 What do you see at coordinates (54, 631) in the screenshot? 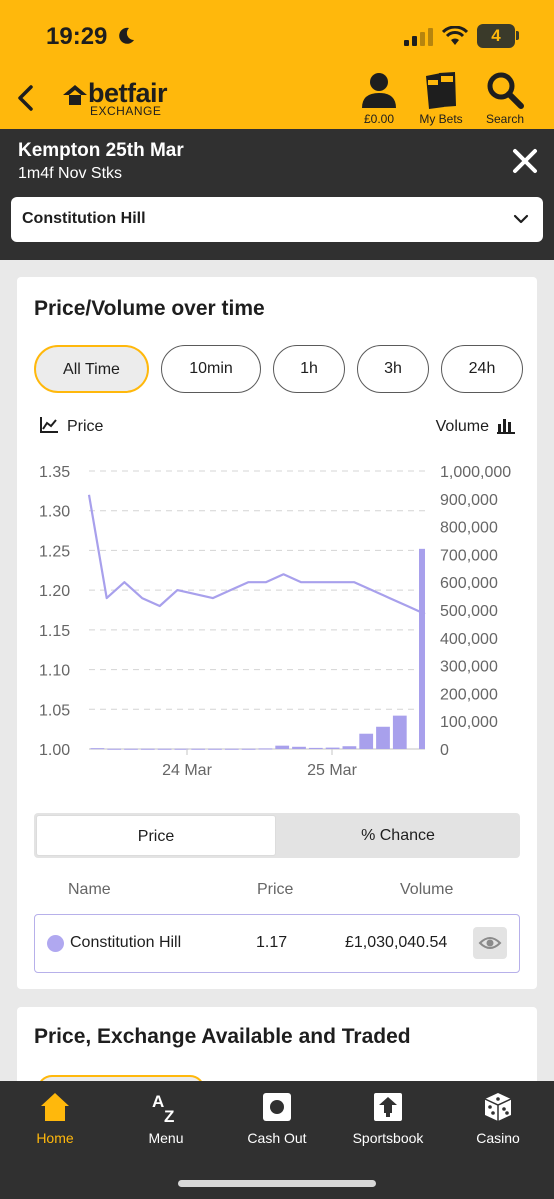
I see `price-tick-label: 1.15` at bounding box center [54, 631].